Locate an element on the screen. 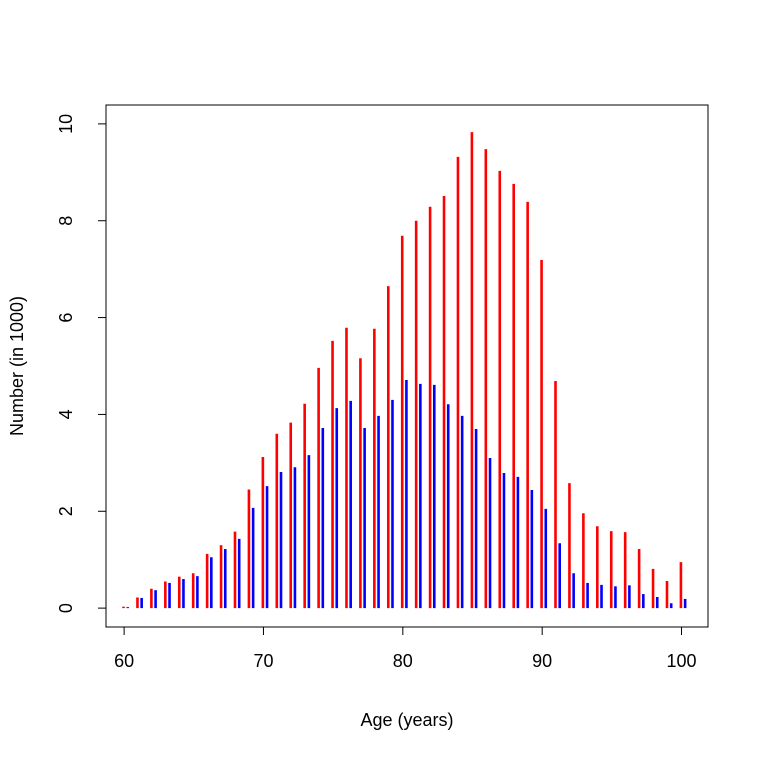 The image size is (763, 766). y-tick-label: 2 is located at coordinates (66, 511).